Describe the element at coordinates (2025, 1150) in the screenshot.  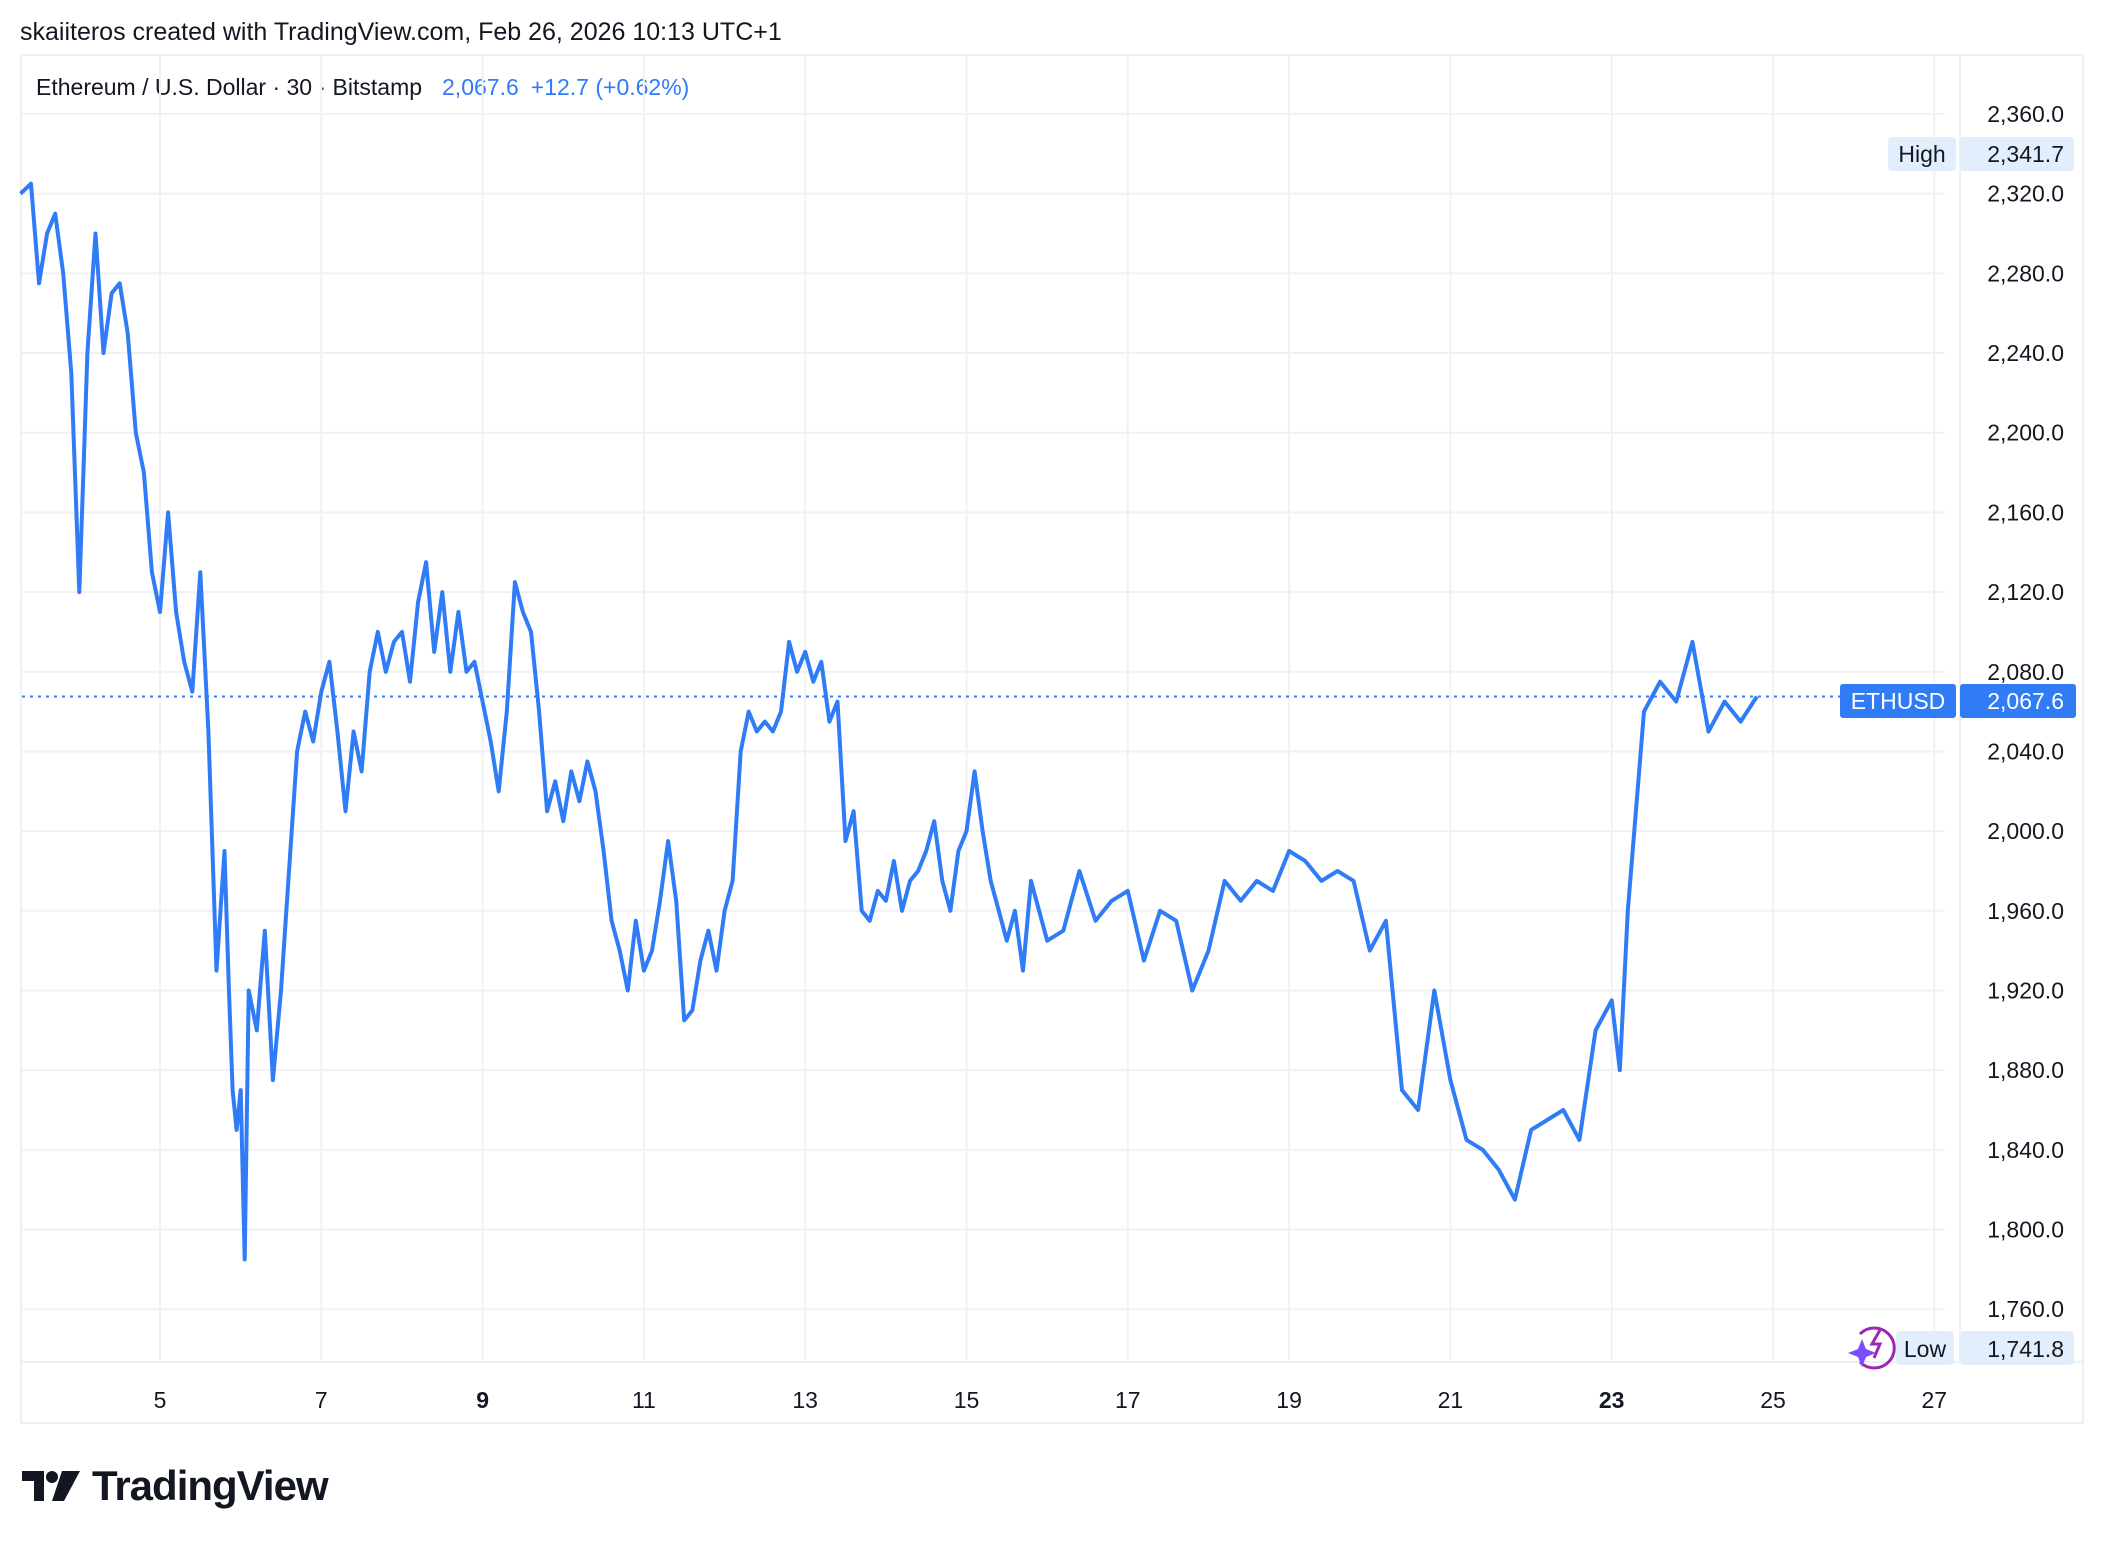
I see `price-axis-label: 1,840.0` at that location.